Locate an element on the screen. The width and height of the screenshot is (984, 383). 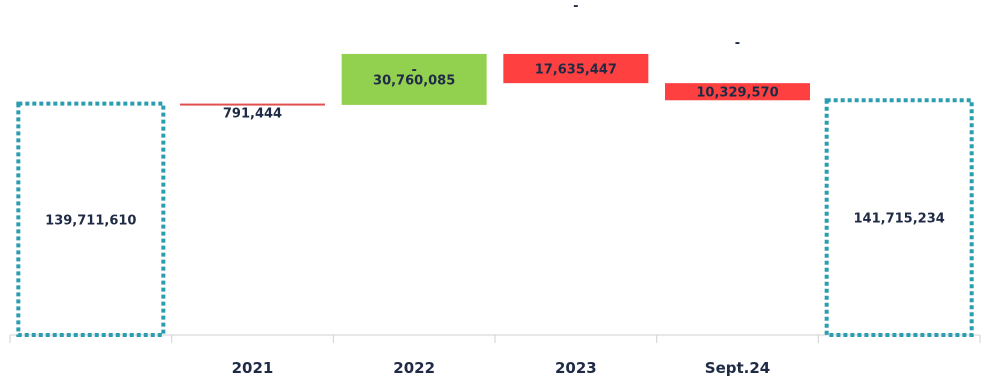
category-label: 2022 is located at coordinates (414, 368).